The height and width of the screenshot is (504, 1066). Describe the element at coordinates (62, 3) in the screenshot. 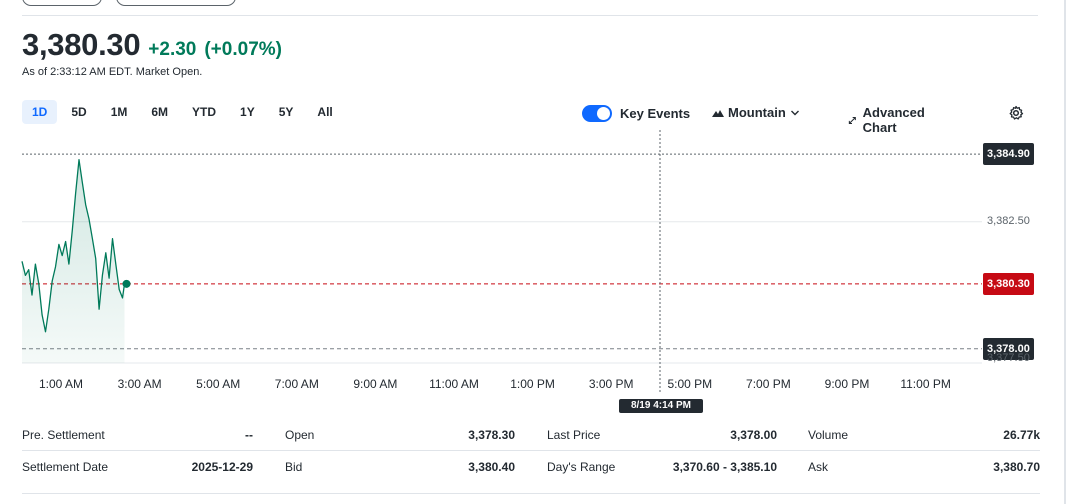

I see `header-button-left` at that location.